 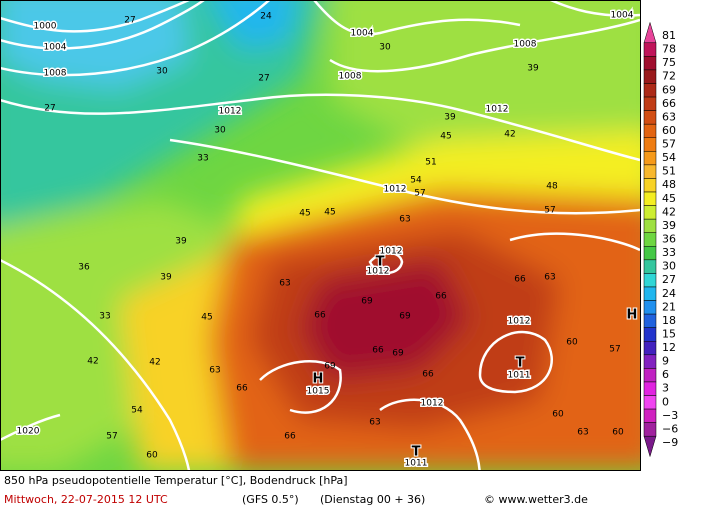 I want to click on legend-label: −9, so click(x=670, y=442).